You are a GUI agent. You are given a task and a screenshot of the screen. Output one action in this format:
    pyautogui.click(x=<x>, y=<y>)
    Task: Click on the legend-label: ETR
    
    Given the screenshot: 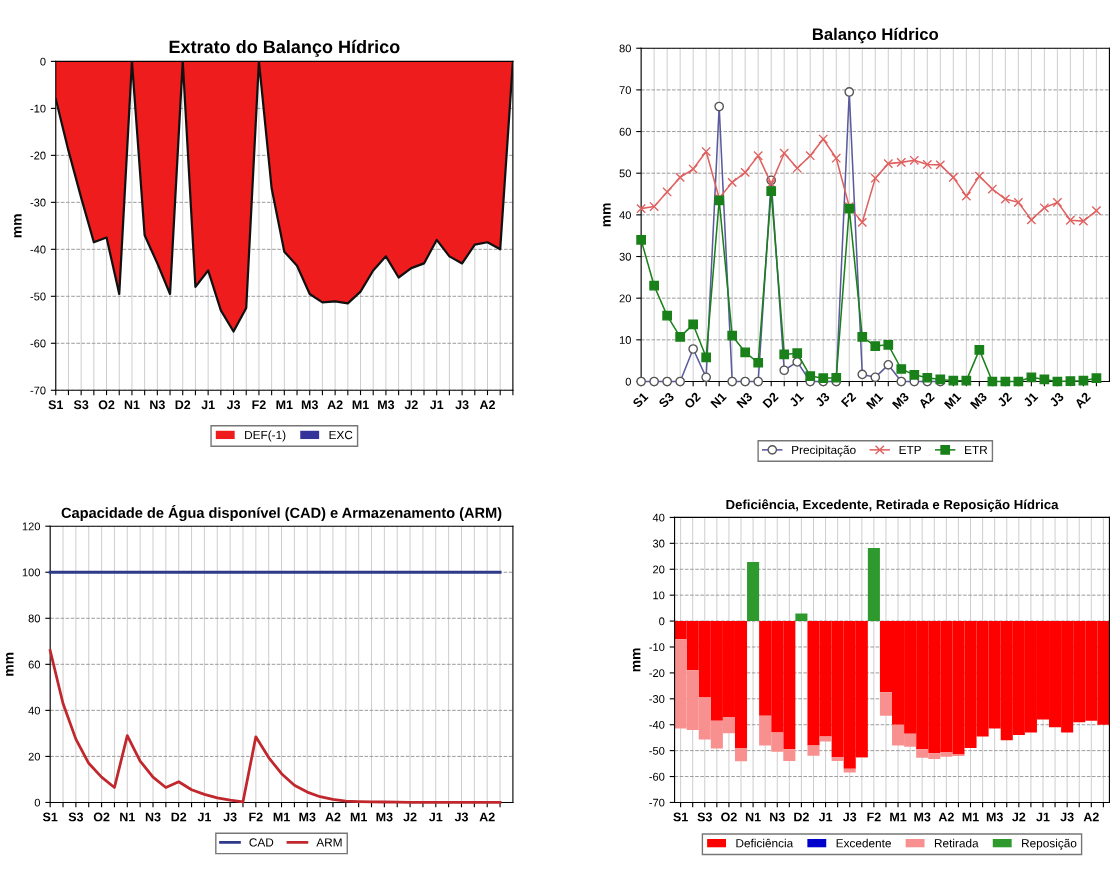 What is the action you would take?
    pyautogui.click(x=976, y=449)
    